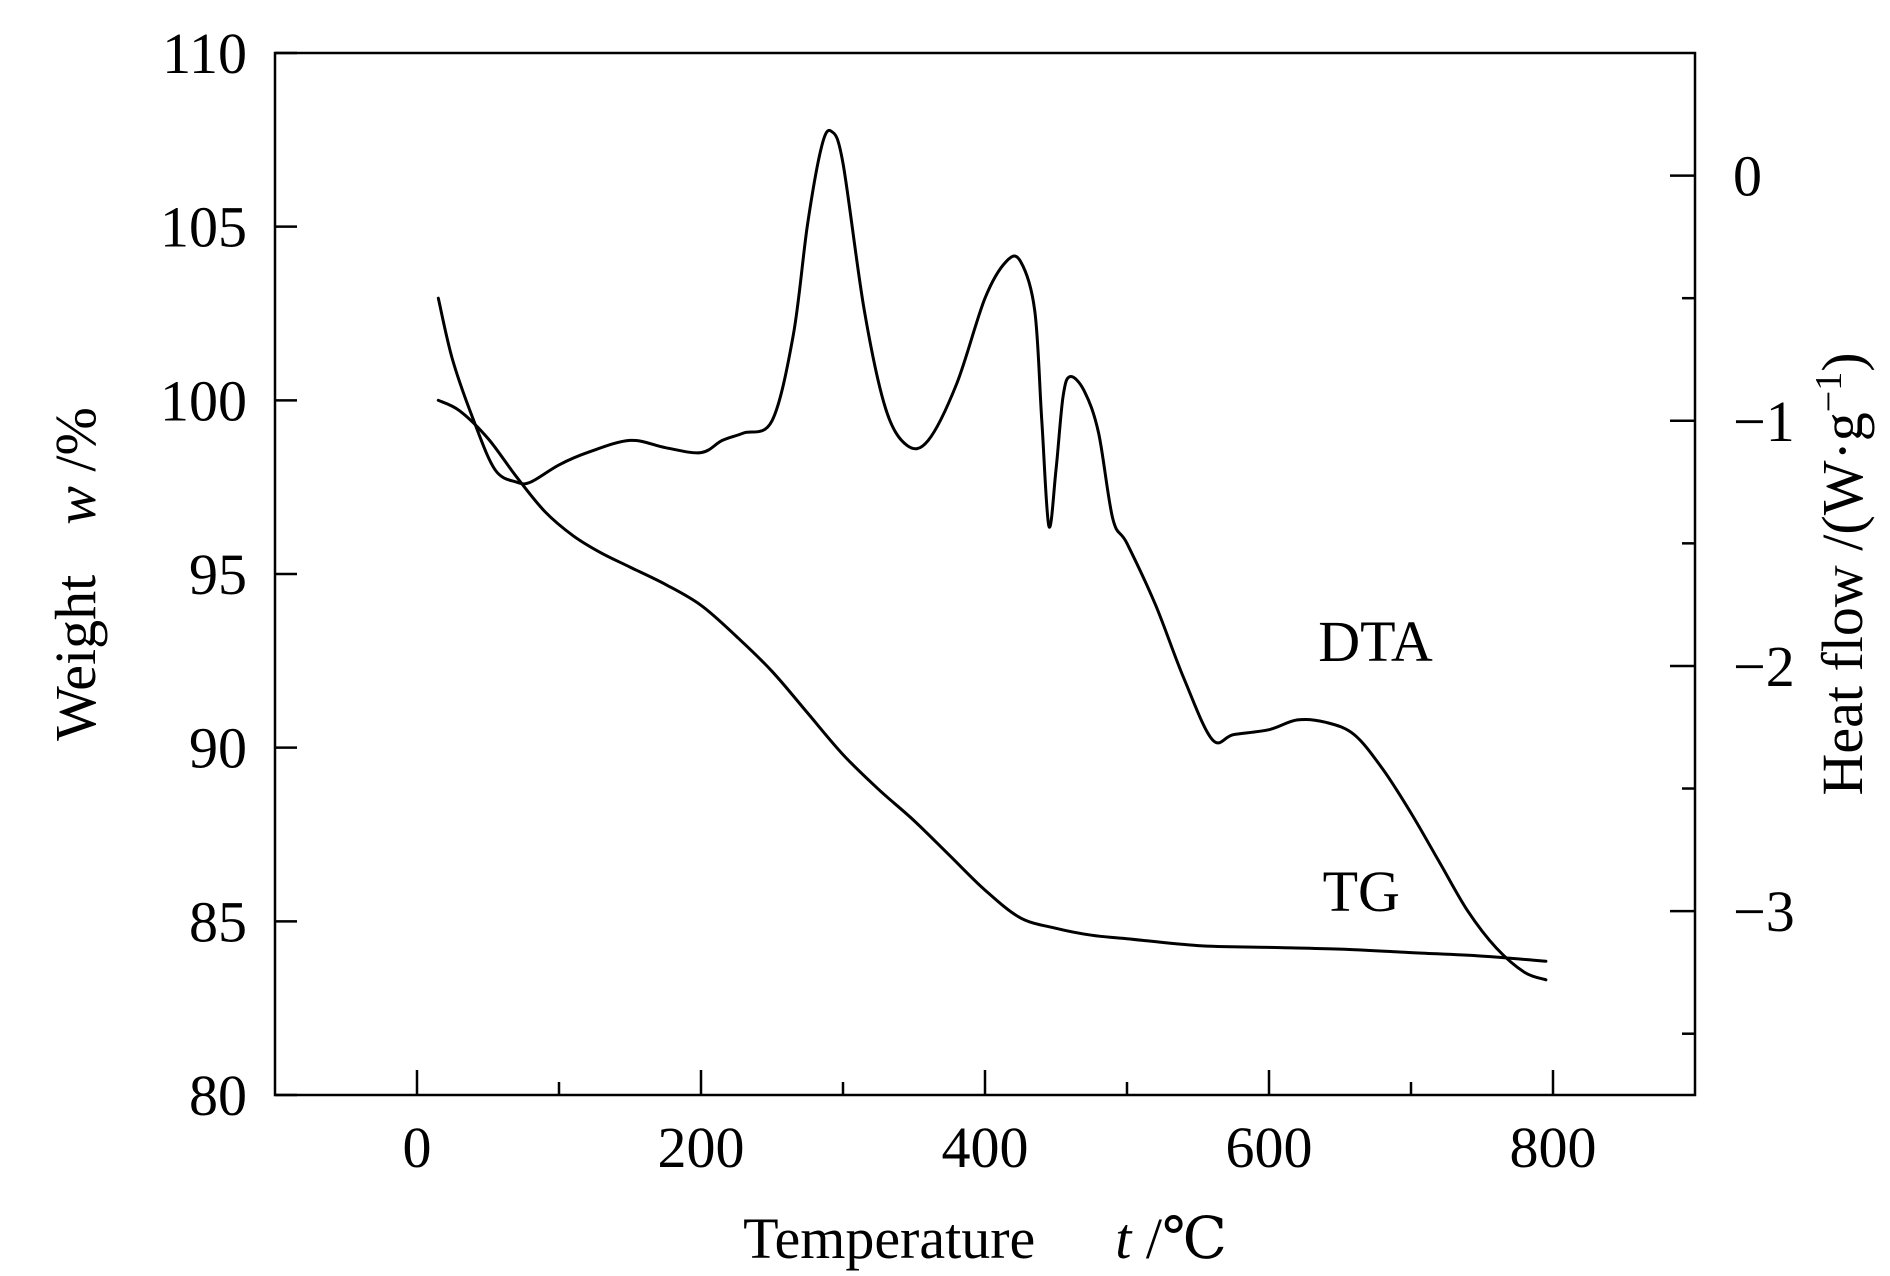 Image resolution: width=1890 pixels, height=1276 pixels. What do you see at coordinates (985, 1147) in the screenshot?
I see `x-tick-label: 400` at bounding box center [985, 1147].